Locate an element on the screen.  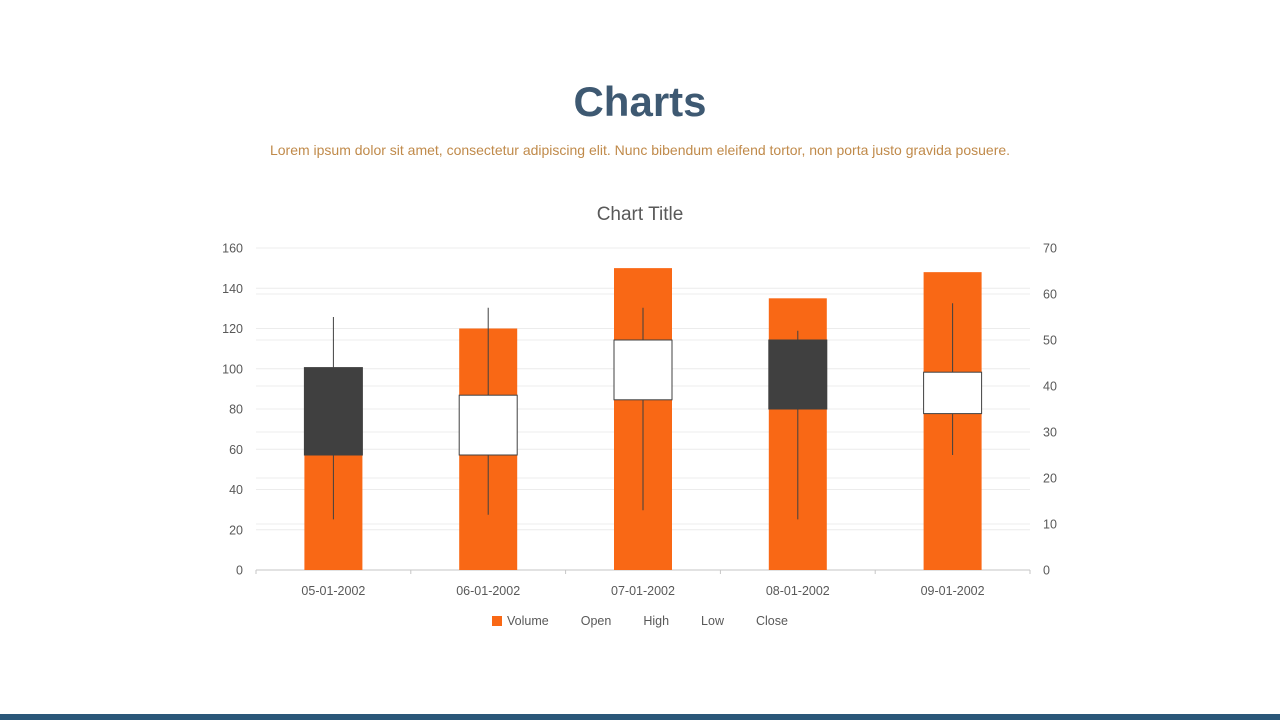
left-axis-label: 100 is located at coordinates (232, 369).